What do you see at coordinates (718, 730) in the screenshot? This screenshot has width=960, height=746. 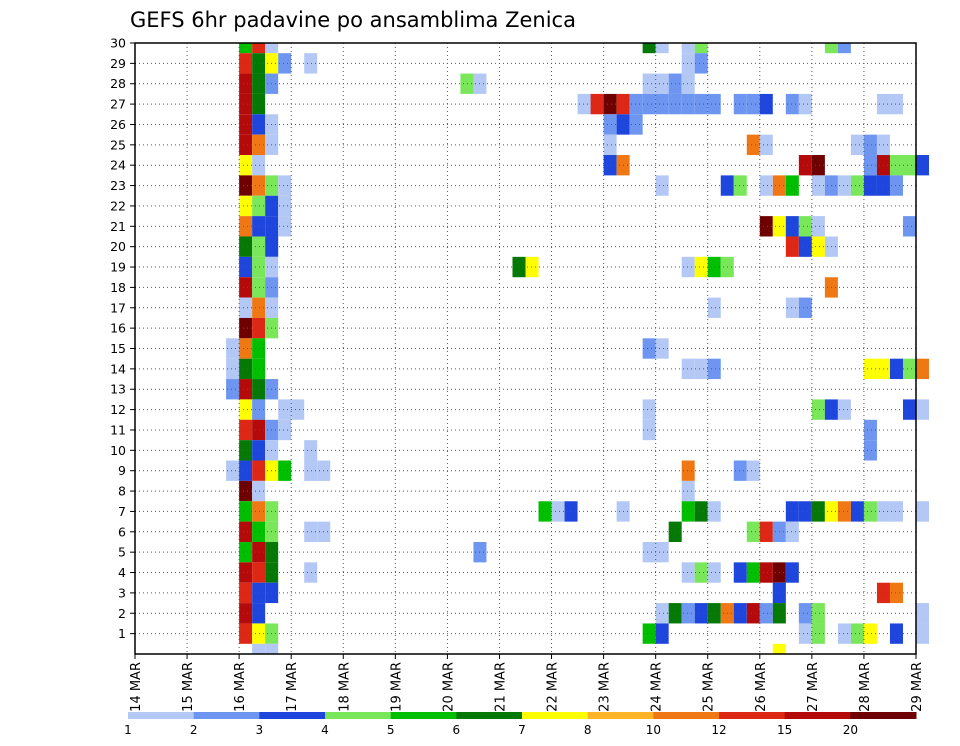 I see `legend-label: 12` at bounding box center [718, 730].